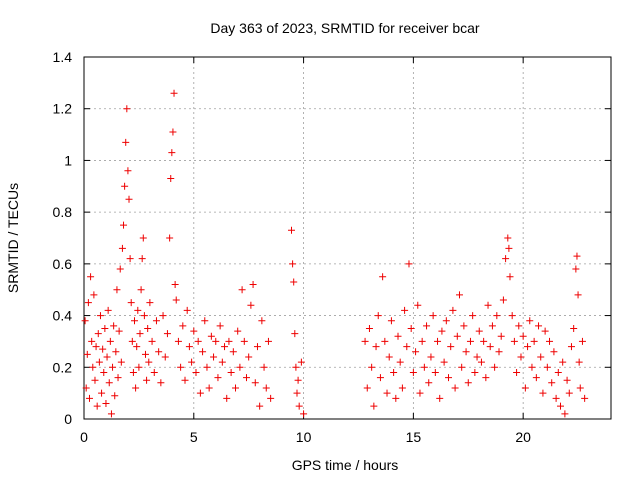  What do you see at coordinates (63, 367) in the screenshot?
I see `y-tick-label: 0.2` at bounding box center [63, 367].